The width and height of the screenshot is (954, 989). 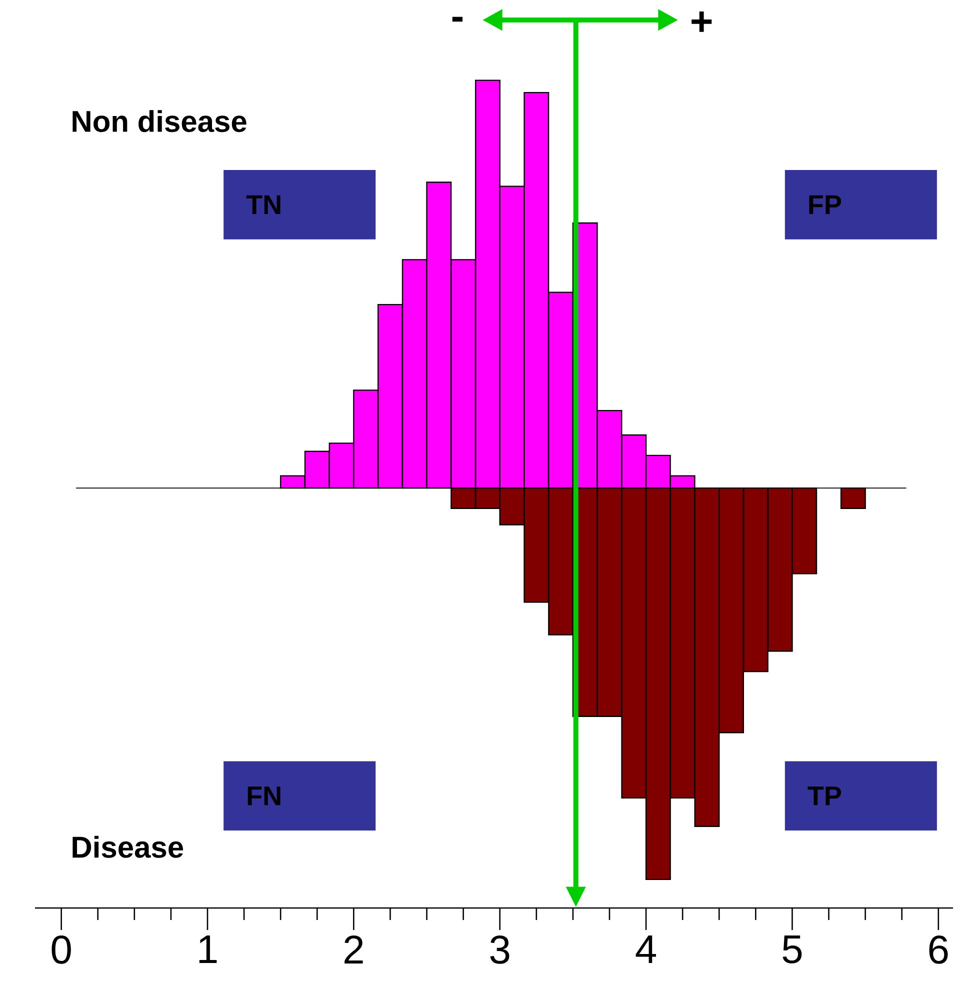 What do you see at coordinates (500, 950) in the screenshot?
I see `x-tick-label: 3` at bounding box center [500, 950].